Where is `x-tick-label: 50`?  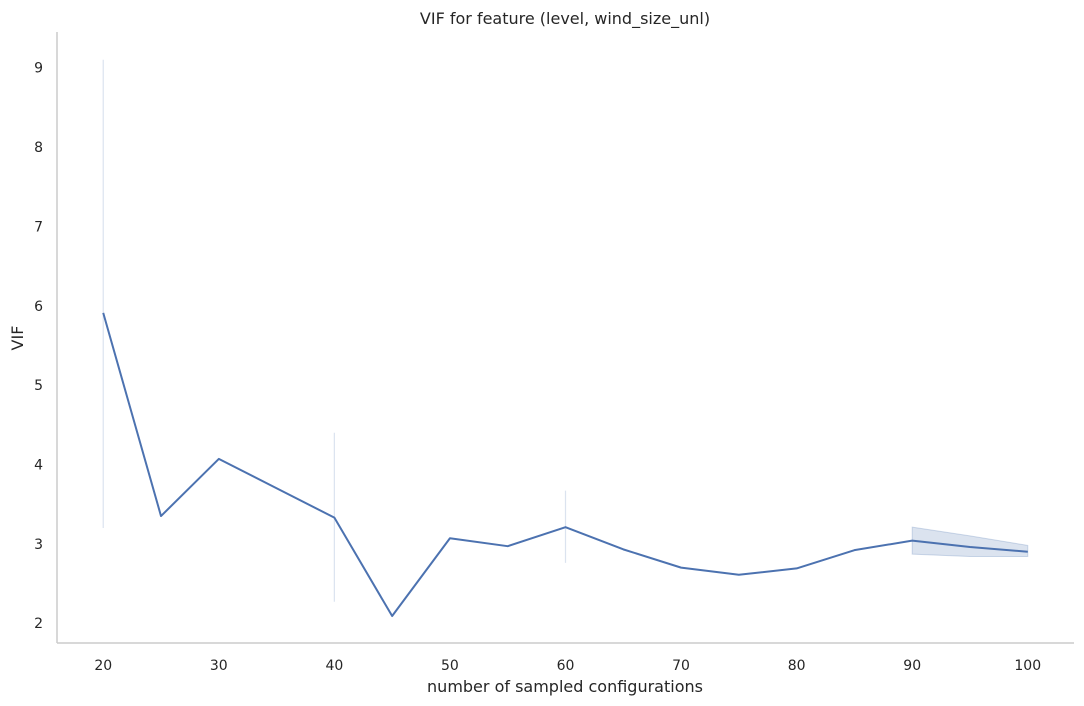 x-tick-label: 50 is located at coordinates (450, 666).